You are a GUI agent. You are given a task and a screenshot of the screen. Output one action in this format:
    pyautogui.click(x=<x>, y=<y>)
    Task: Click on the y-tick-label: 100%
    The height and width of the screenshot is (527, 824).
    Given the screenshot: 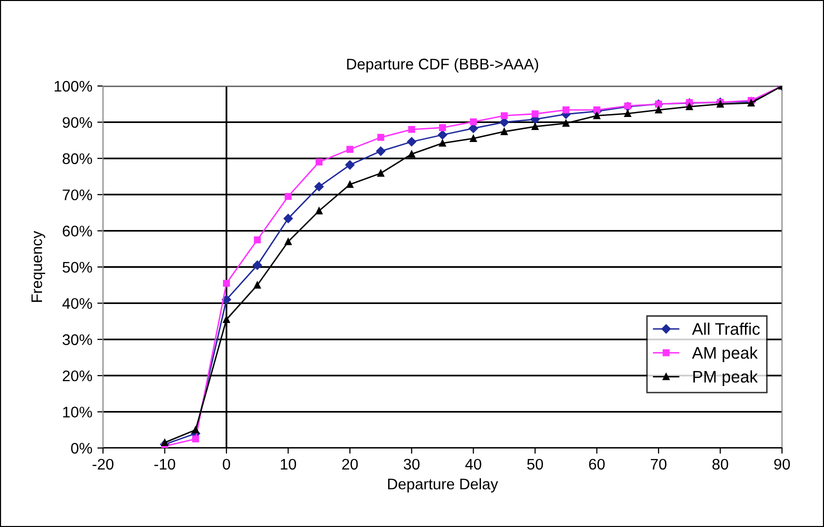 What is the action you would take?
    pyautogui.click(x=73, y=86)
    